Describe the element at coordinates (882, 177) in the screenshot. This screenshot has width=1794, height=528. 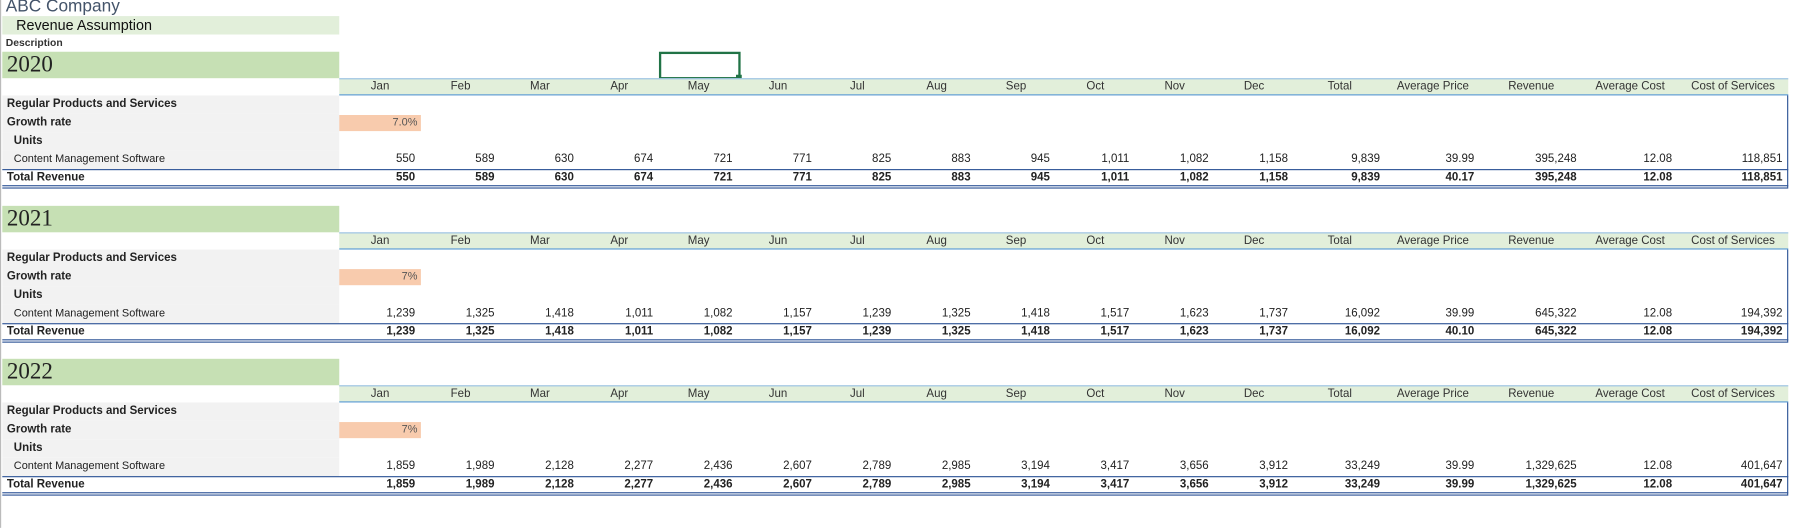
I see `total-value: 825` at that location.